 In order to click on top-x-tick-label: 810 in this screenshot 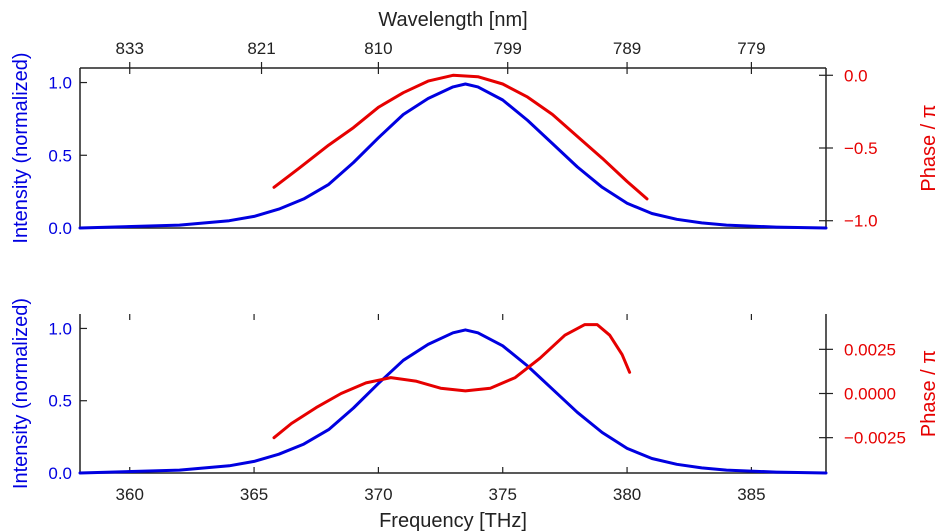, I will do `click(378, 48)`.